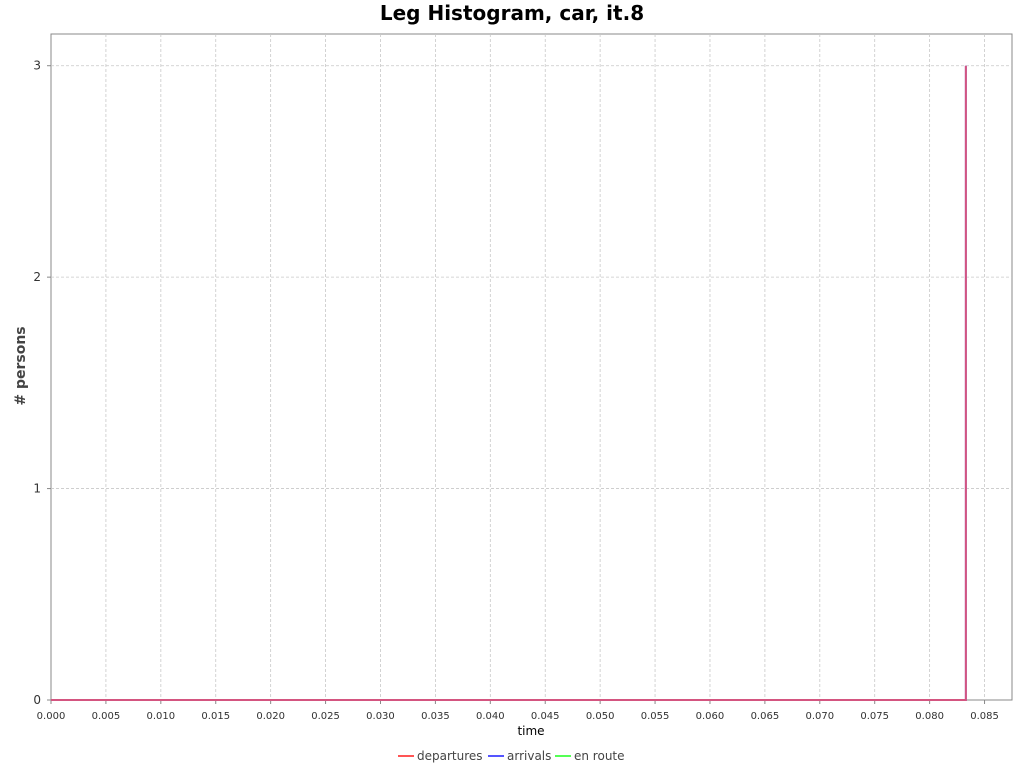 The height and width of the screenshot is (768, 1024). Describe the element at coordinates (37, 277) in the screenshot. I see `y-tick-label: 2` at that location.